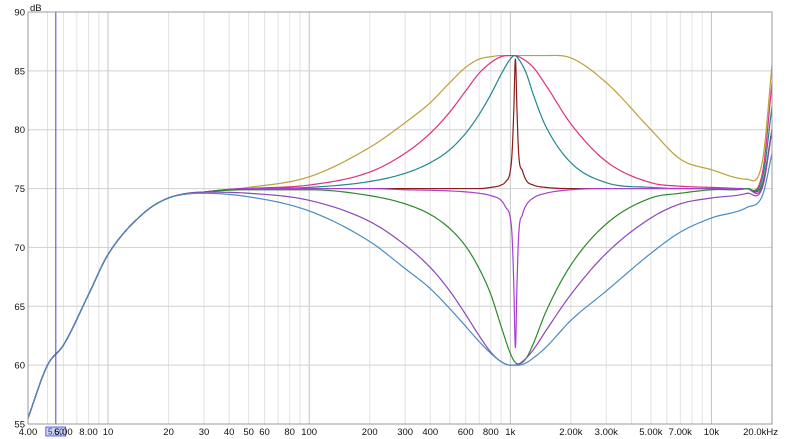 This screenshot has height=439, width=800. I want to click on x-tick-label: 400, so click(430, 432).